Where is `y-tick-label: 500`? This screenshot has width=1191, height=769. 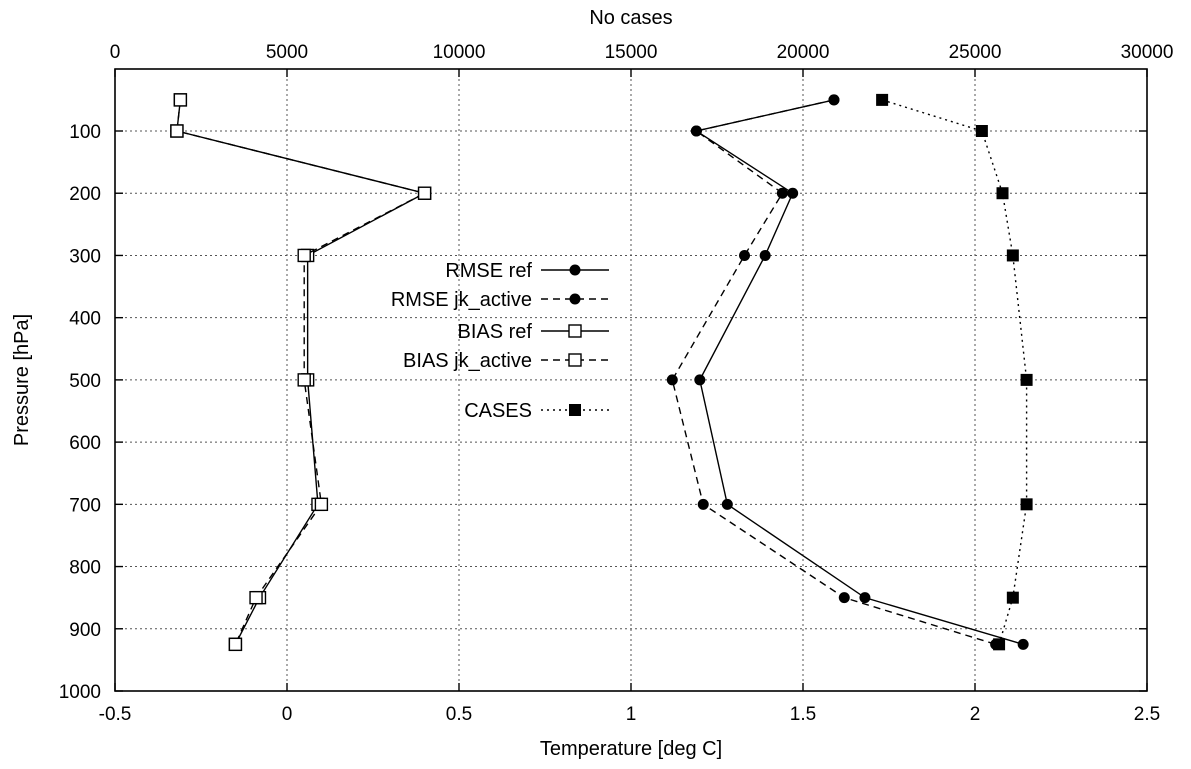 y-tick-label: 500 is located at coordinates (85, 381).